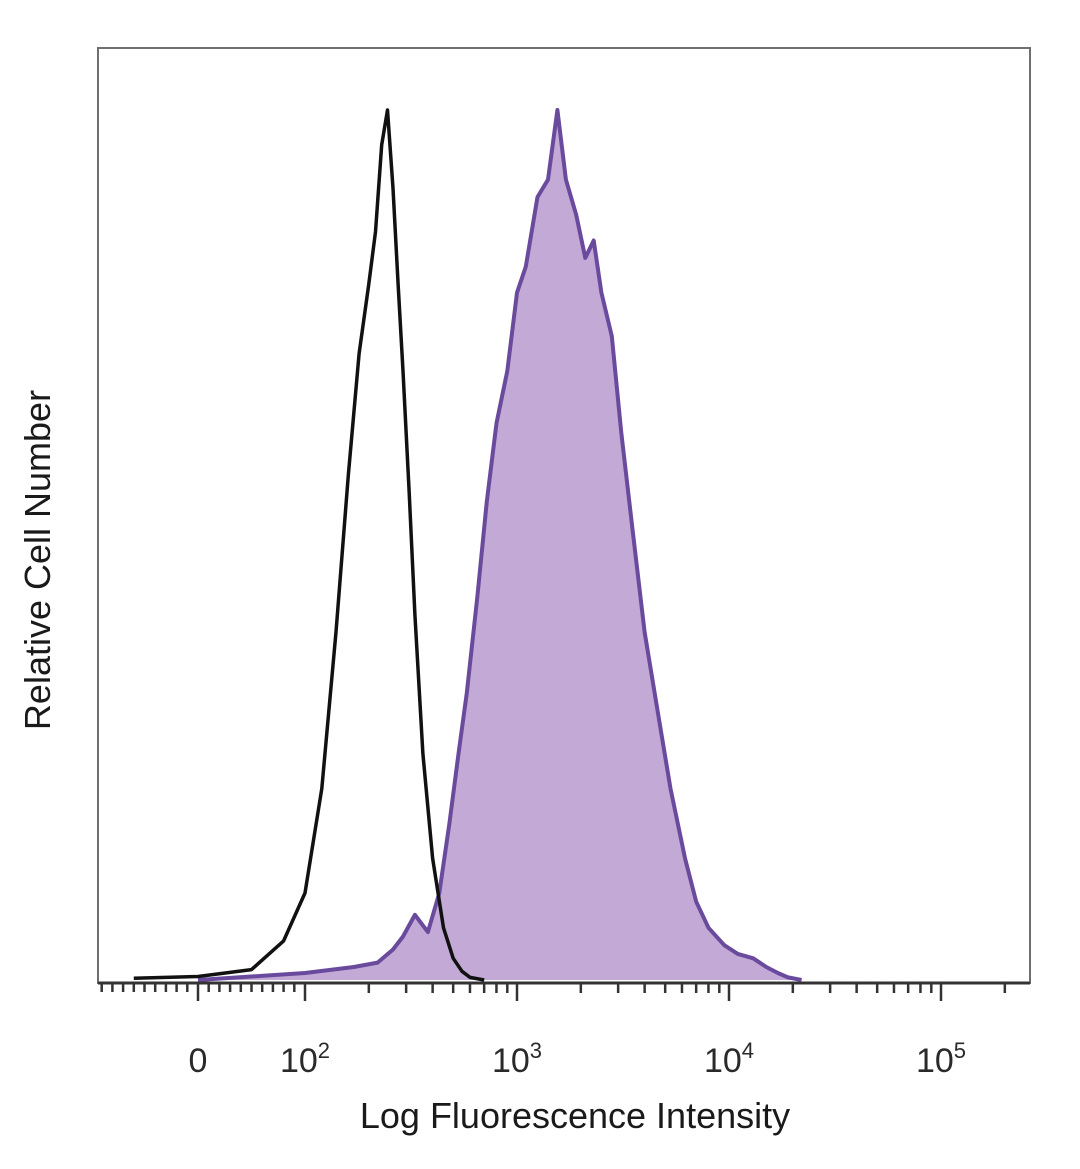  I want to click on x-tick-label: 10⁴, so click(729, 1059).